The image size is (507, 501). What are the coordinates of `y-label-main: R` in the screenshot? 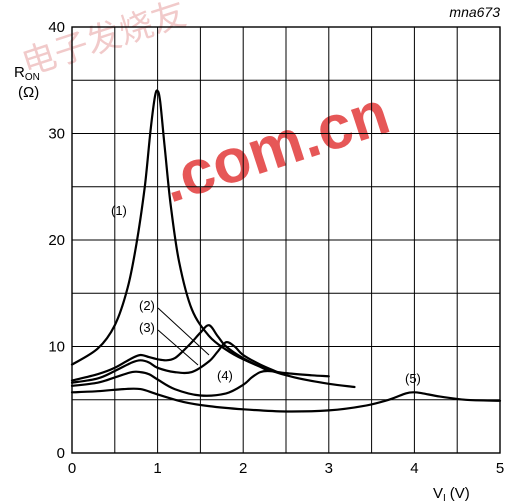 It's located at (19, 72).